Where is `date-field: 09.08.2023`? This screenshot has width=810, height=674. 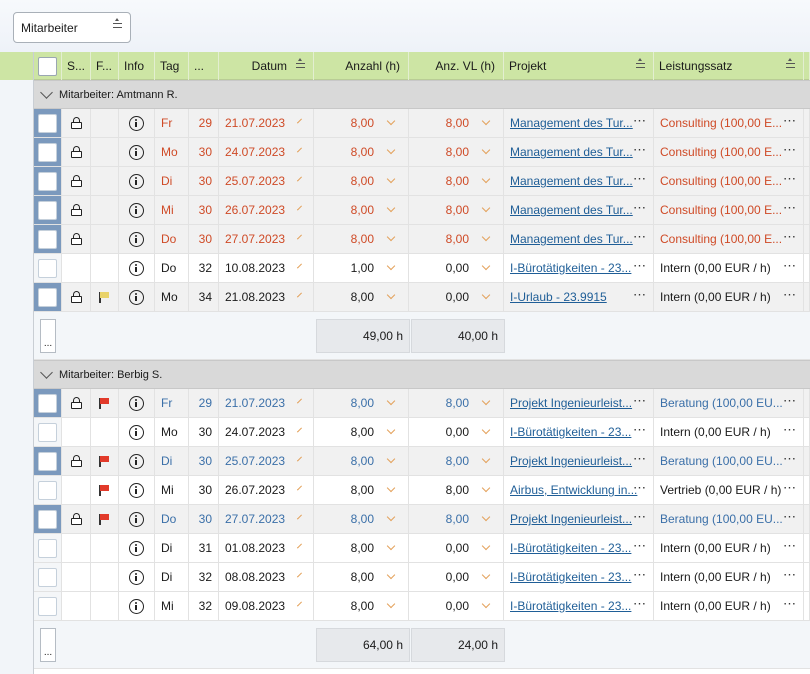 date-field: 09.08.2023 is located at coordinates (266, 606).